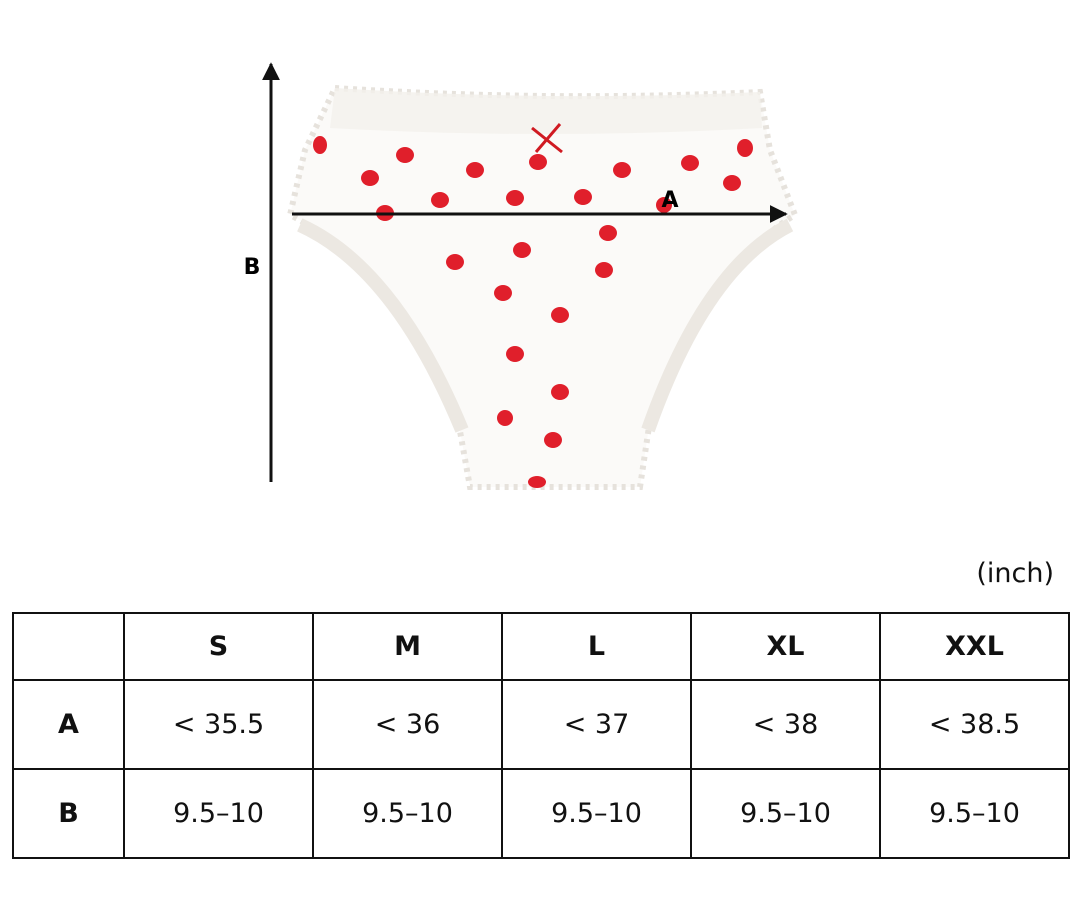 The width and height of the screenshot is (1080, 900). What do you see at coordinates (68, 724) in the screenshot?
I see `row-label: A` at bounding box center [68, 724].